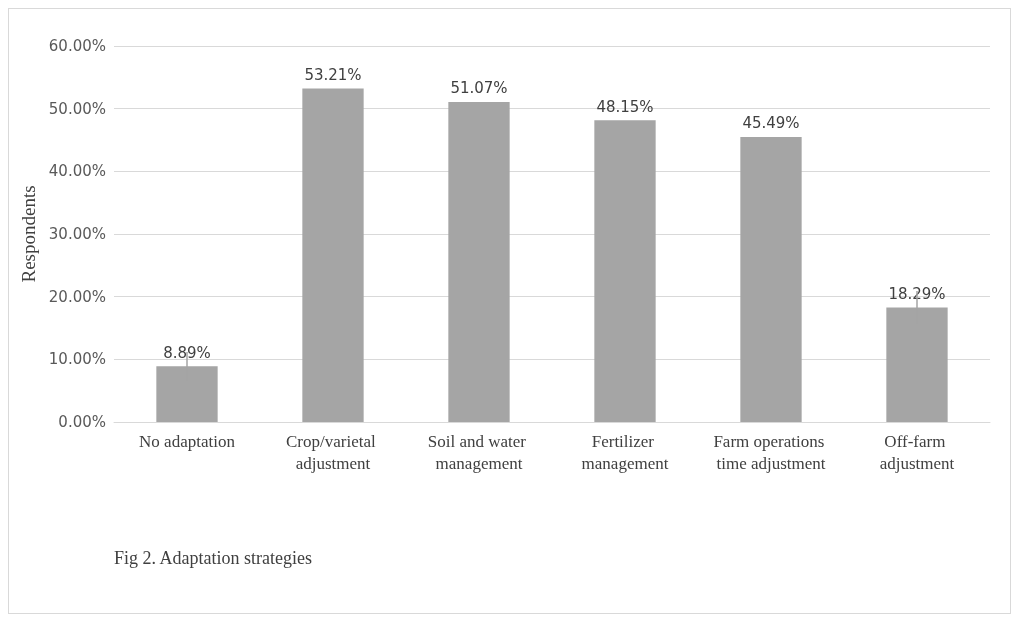  I want to click on x-tick-label: No adaptation, so click(187, 441).